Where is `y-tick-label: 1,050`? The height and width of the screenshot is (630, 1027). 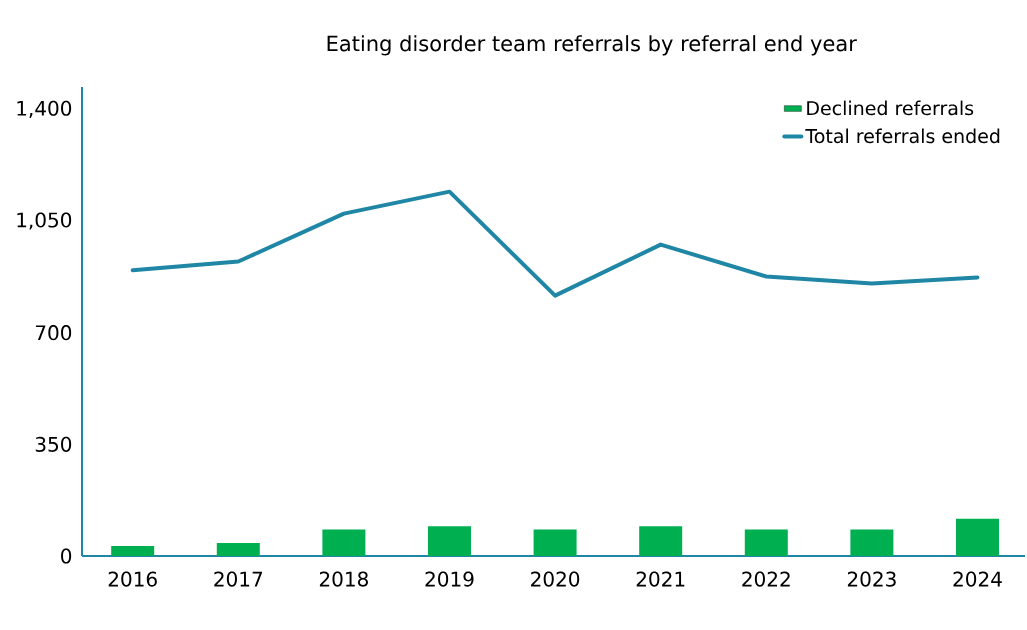 y-tick-label: 1,050 is located at coordinates (44, 221).